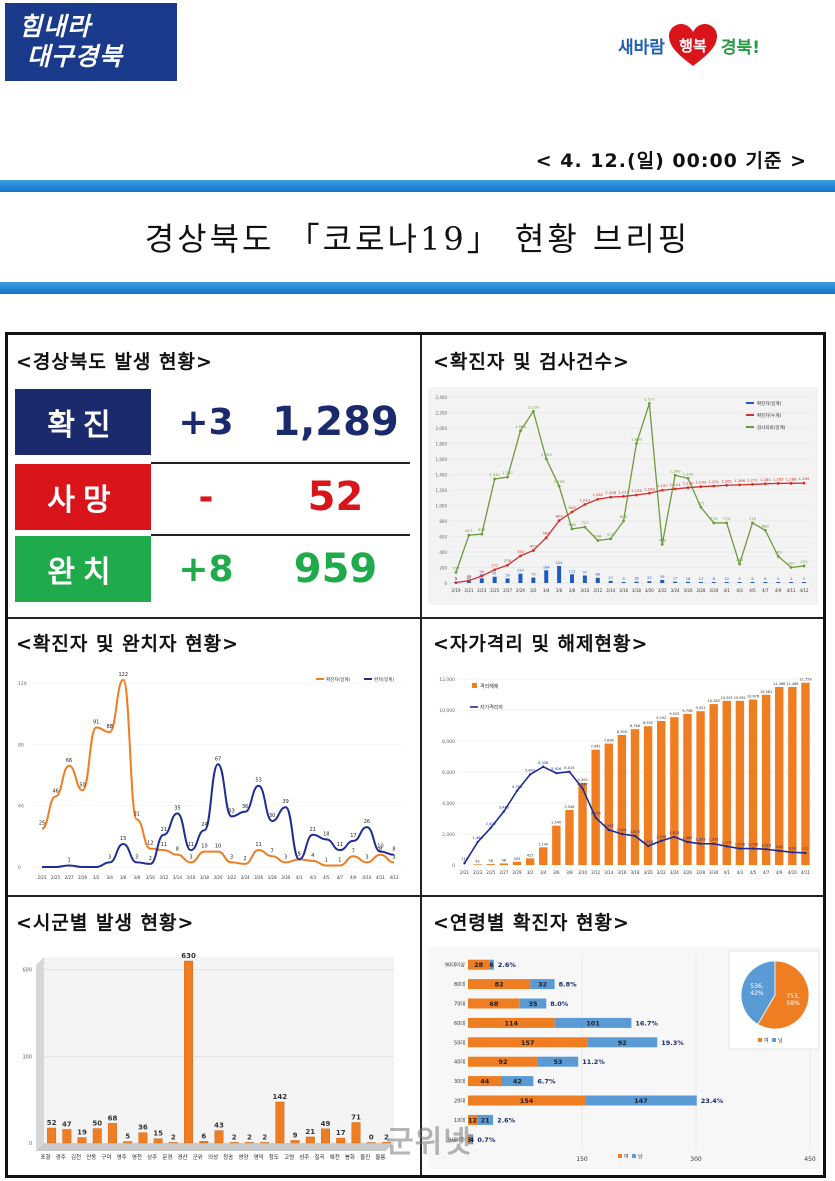  Describe the element at coordinates (177, 808) in the screenshot. I see `recovered-label: 35` at that location.